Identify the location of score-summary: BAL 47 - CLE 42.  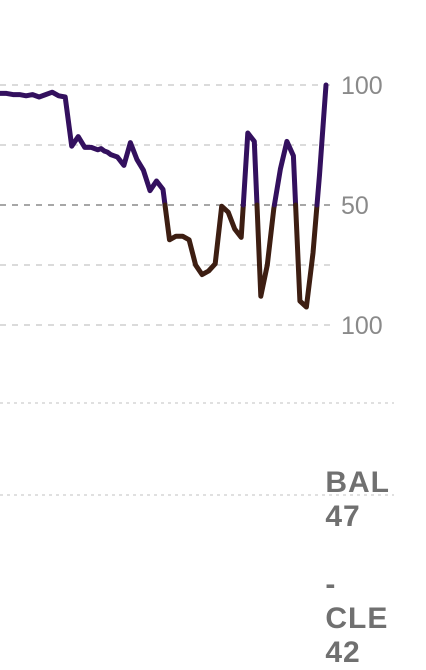
(348, 551).